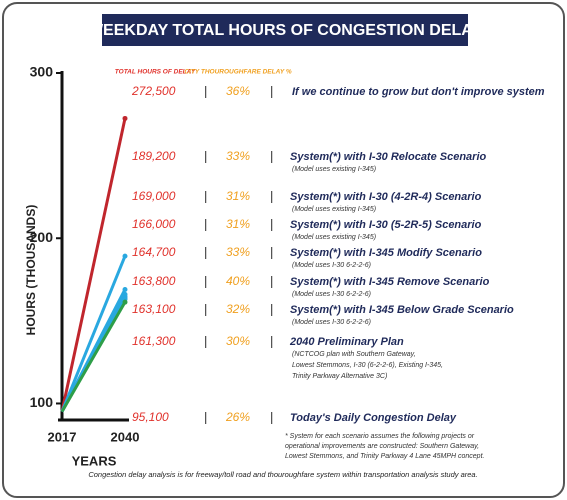 The height and width of the screenshot is (500, 567). What do you see at coordinates (150, 417) in the screenshot?
I see `hours-label: 95,100` at bounding box center [150, 417].